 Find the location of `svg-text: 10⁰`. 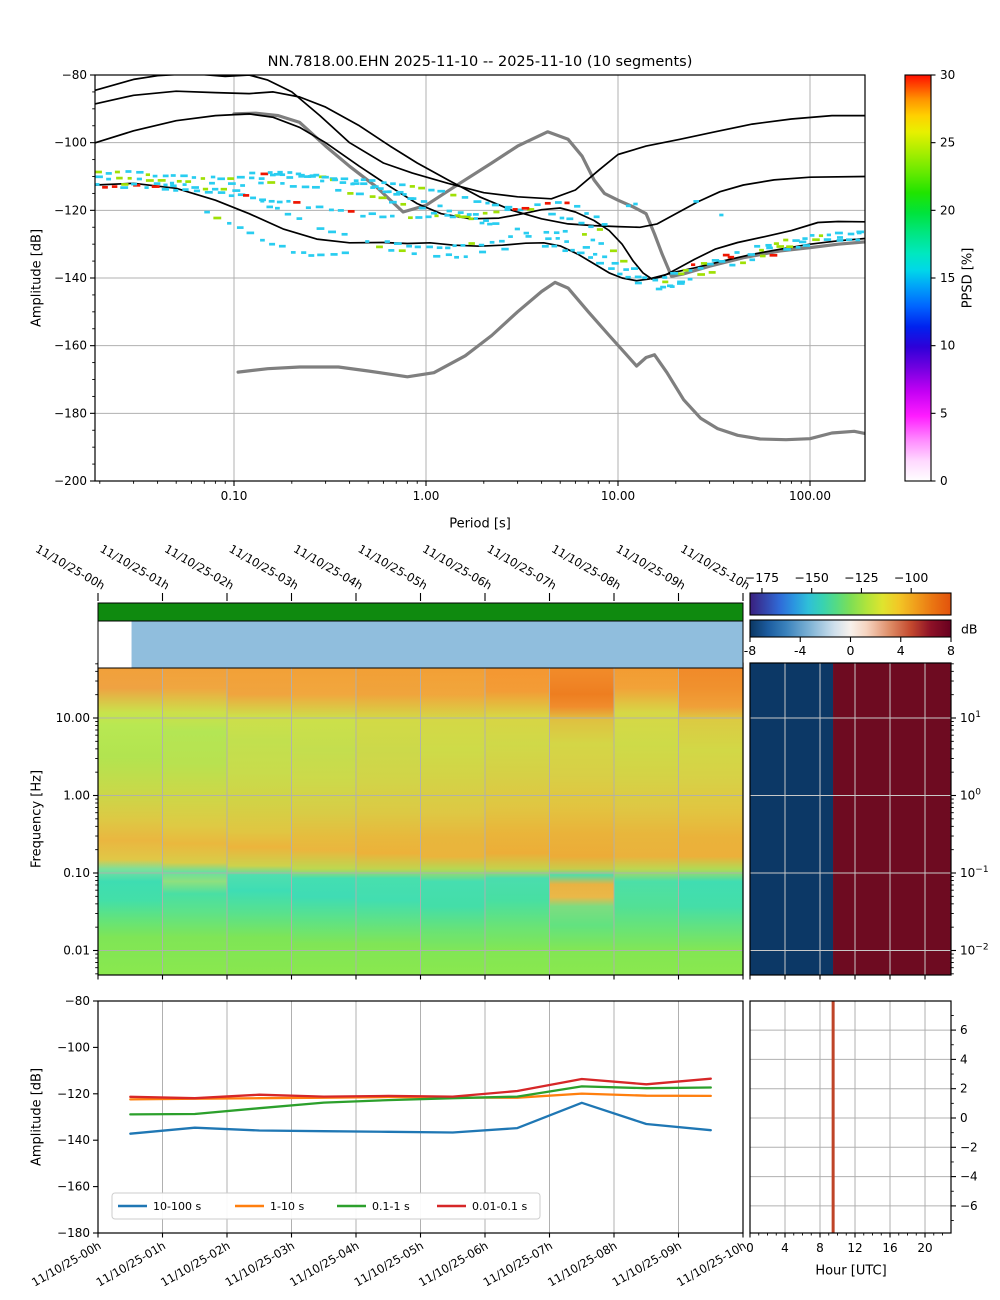

svg-text: 10⁰ is located at coordinates (970, 795).